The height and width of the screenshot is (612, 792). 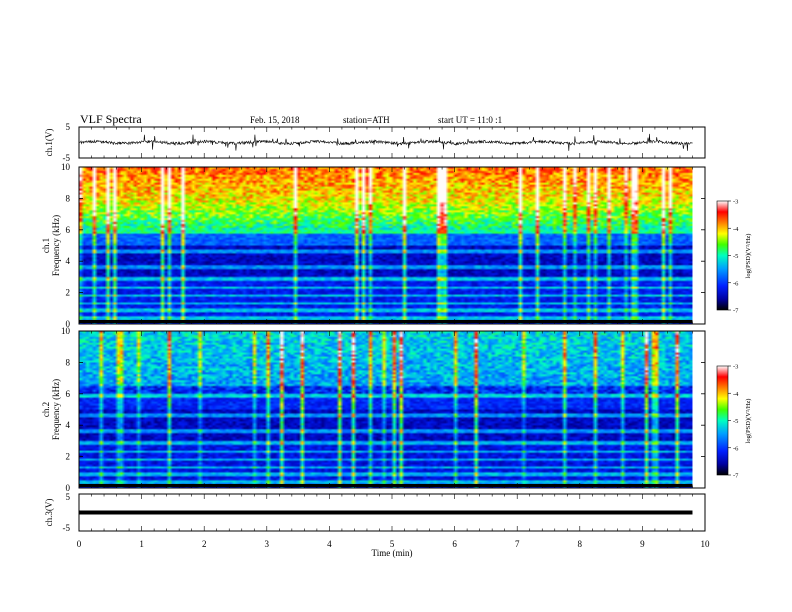 What do you see at coordinates (79, 544) in the screenshot?
I see `xtick-label: 0` at bounding box center [79, 544].